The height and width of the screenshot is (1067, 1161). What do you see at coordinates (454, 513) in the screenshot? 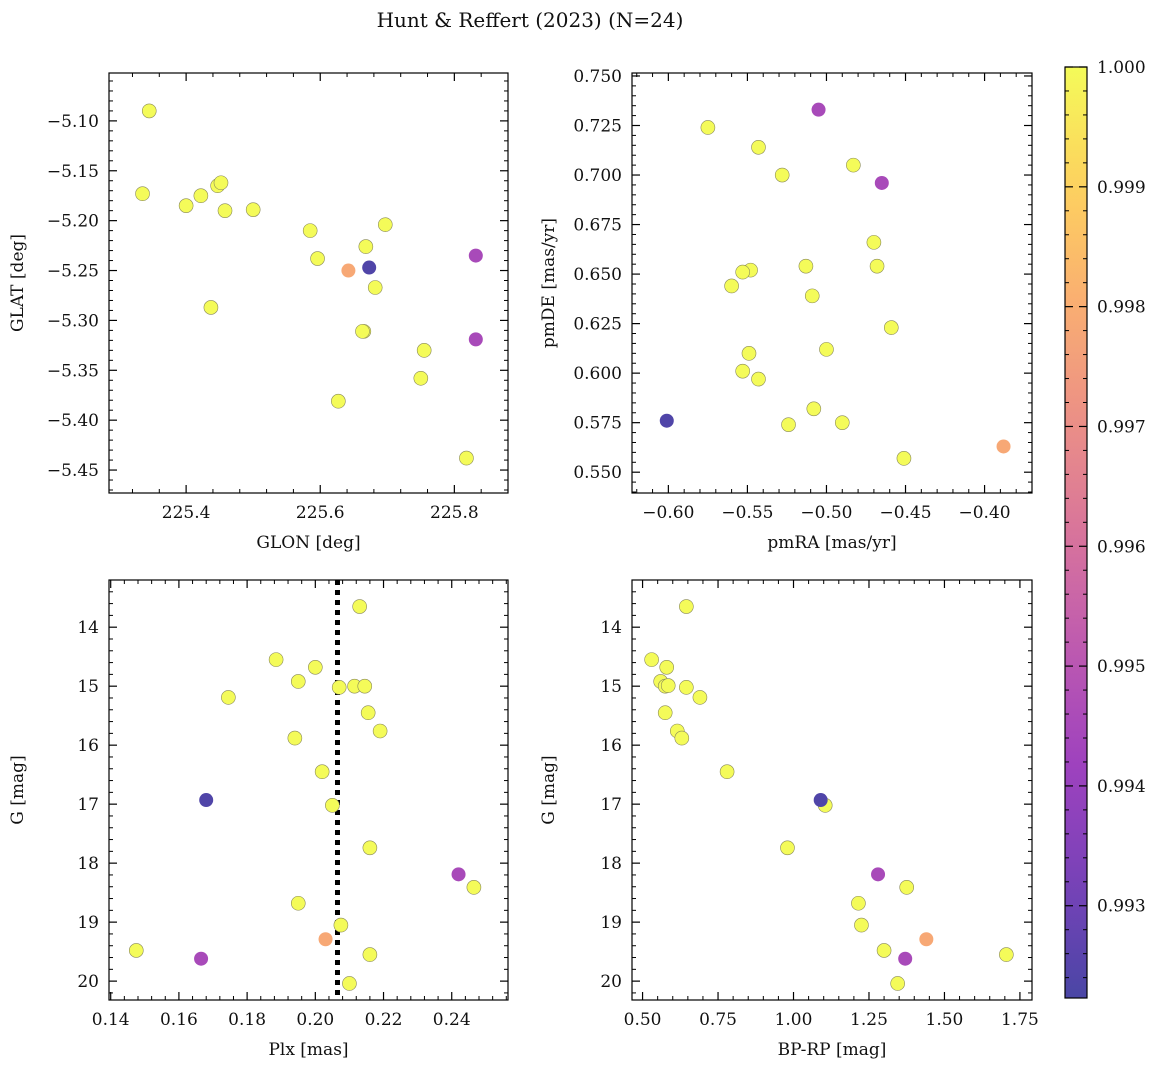
I see `x-tick-label: 225.8` at bounding box center [454, 513].